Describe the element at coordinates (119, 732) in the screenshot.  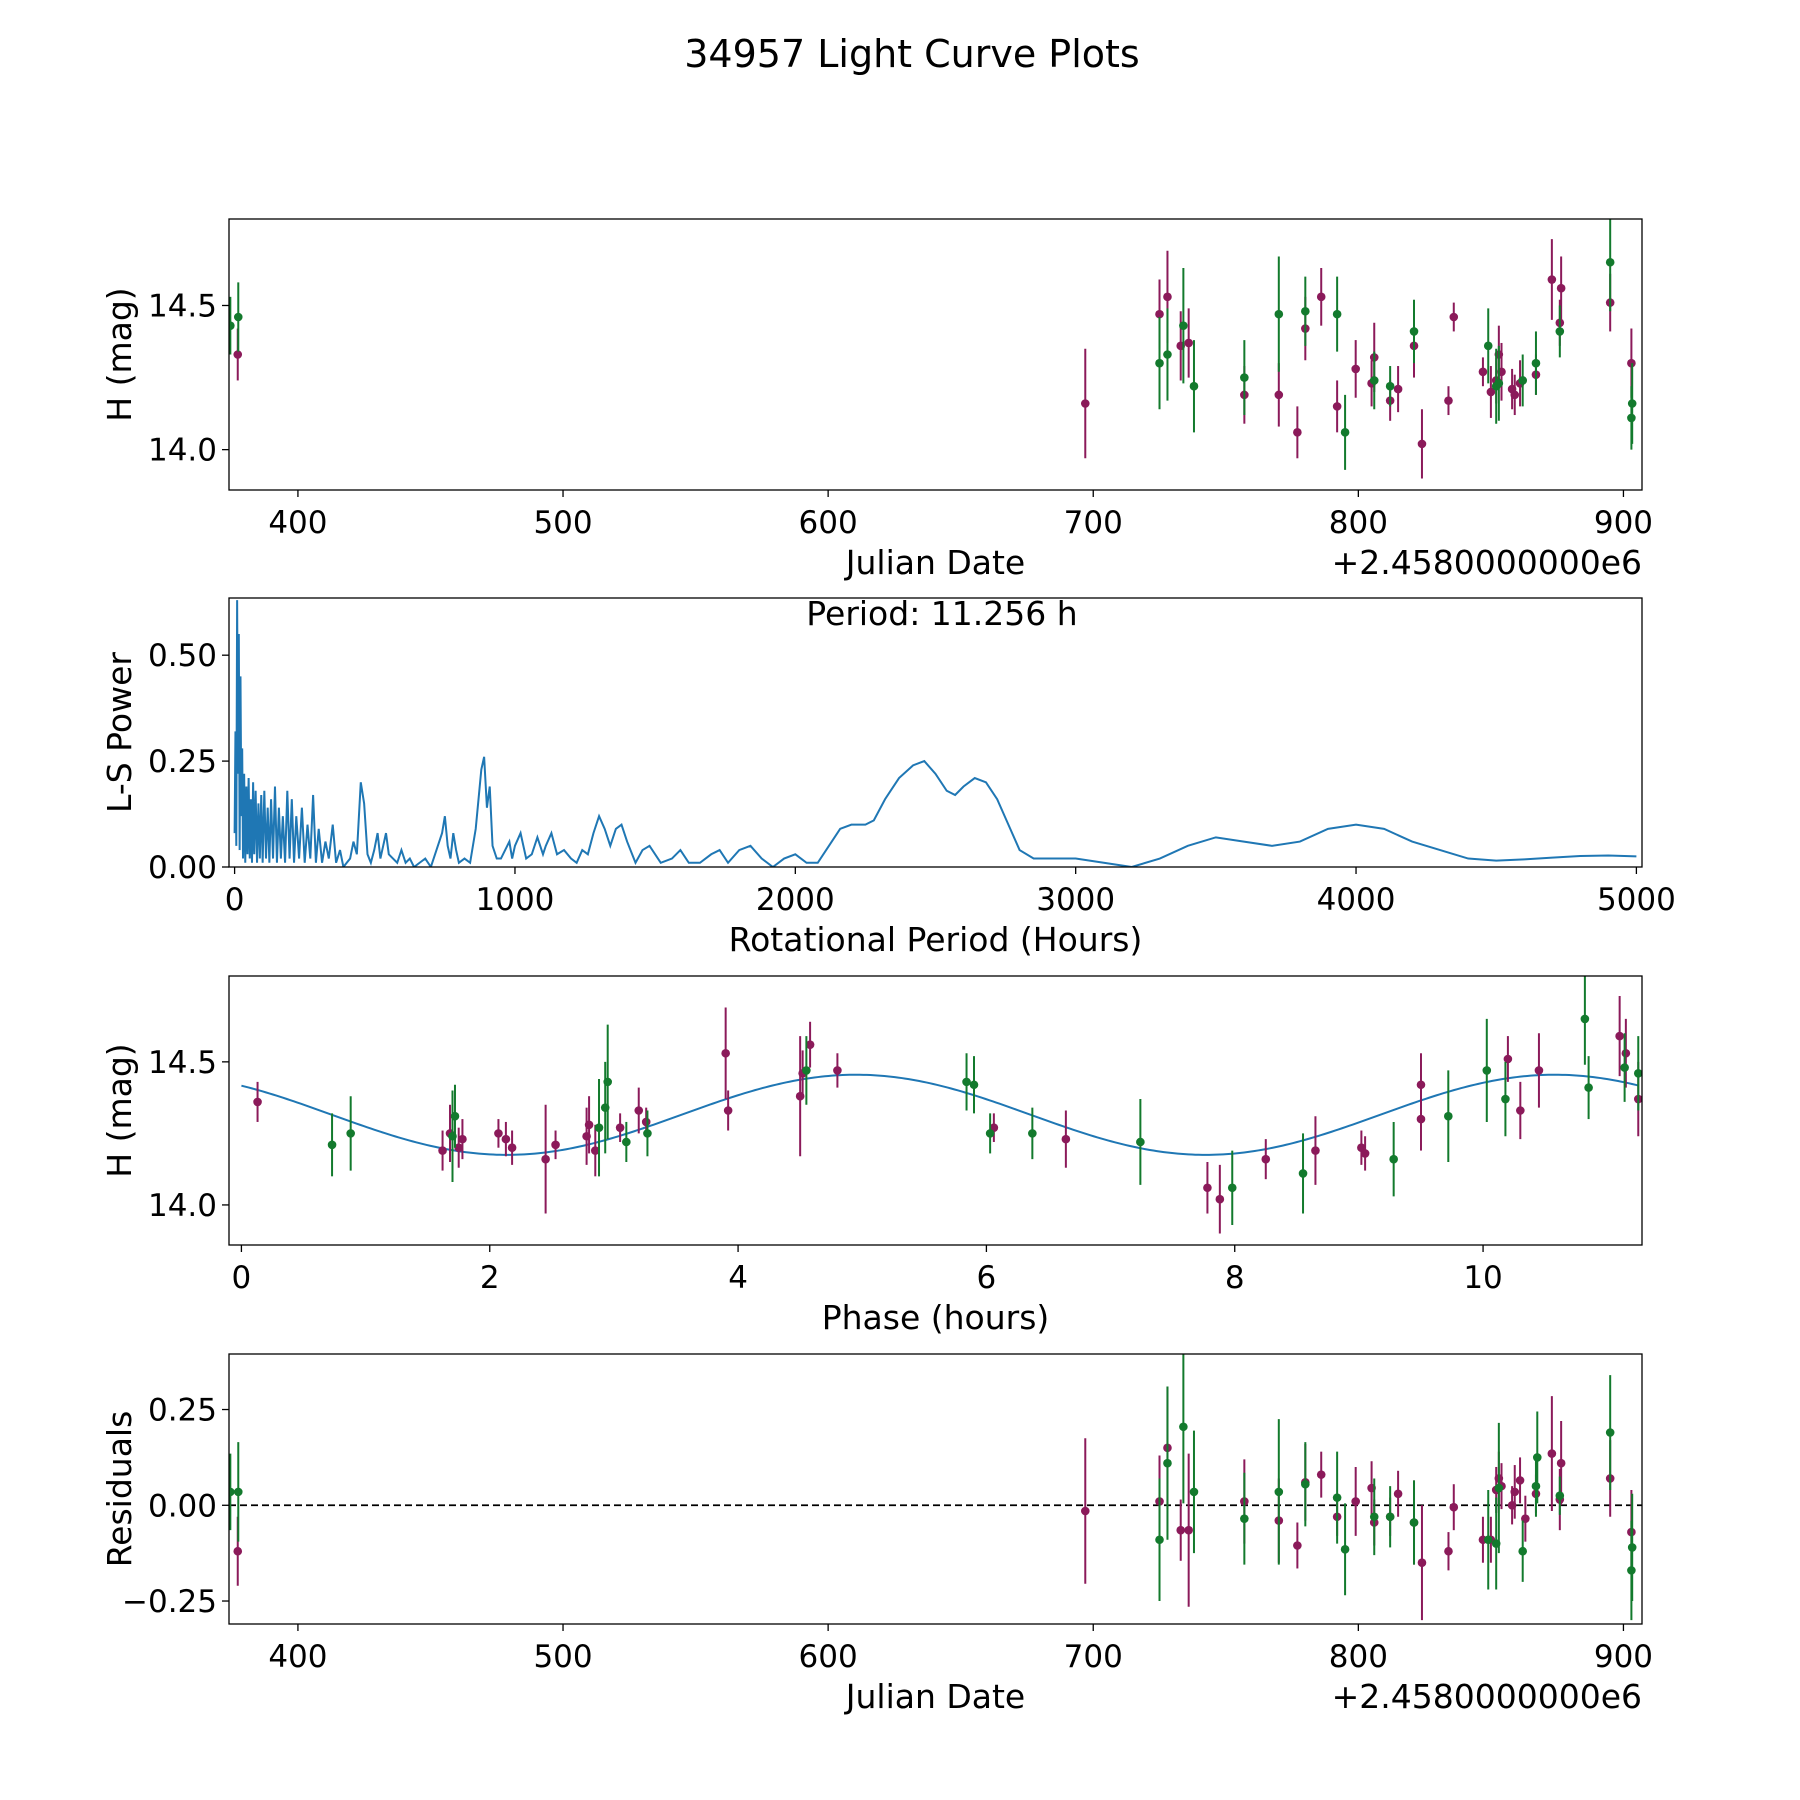
I see `y-axis-label: L-S Power` at that location.